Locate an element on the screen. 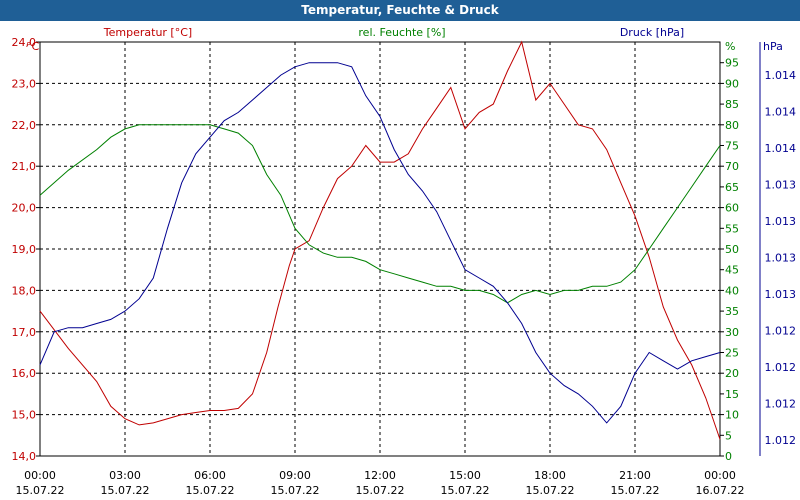 The image size is (800, 500). hum-tick-label: 5 is located at coordinates (728, 435).